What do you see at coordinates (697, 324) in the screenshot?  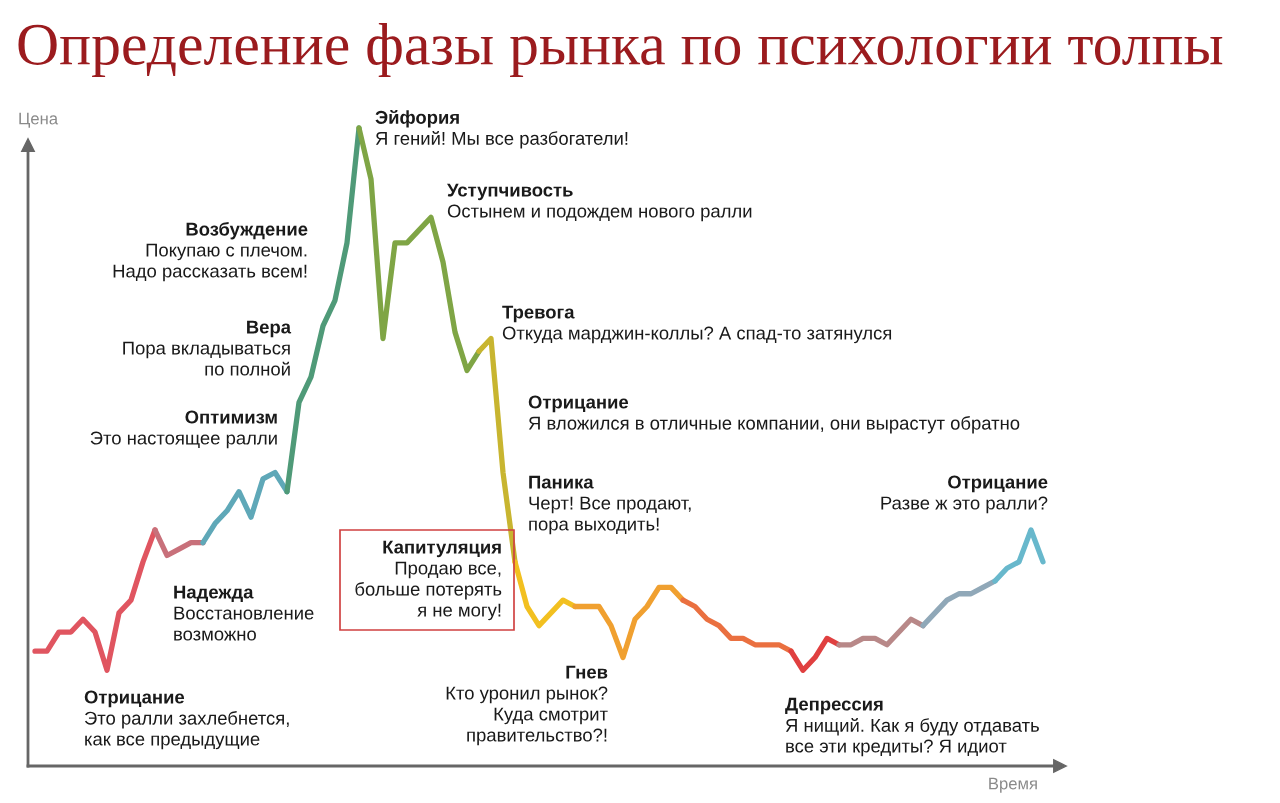 I see `annotation: Тревога Откуда марджин-коллы? А спад-то затянулся` at bounding box center [697, 324].